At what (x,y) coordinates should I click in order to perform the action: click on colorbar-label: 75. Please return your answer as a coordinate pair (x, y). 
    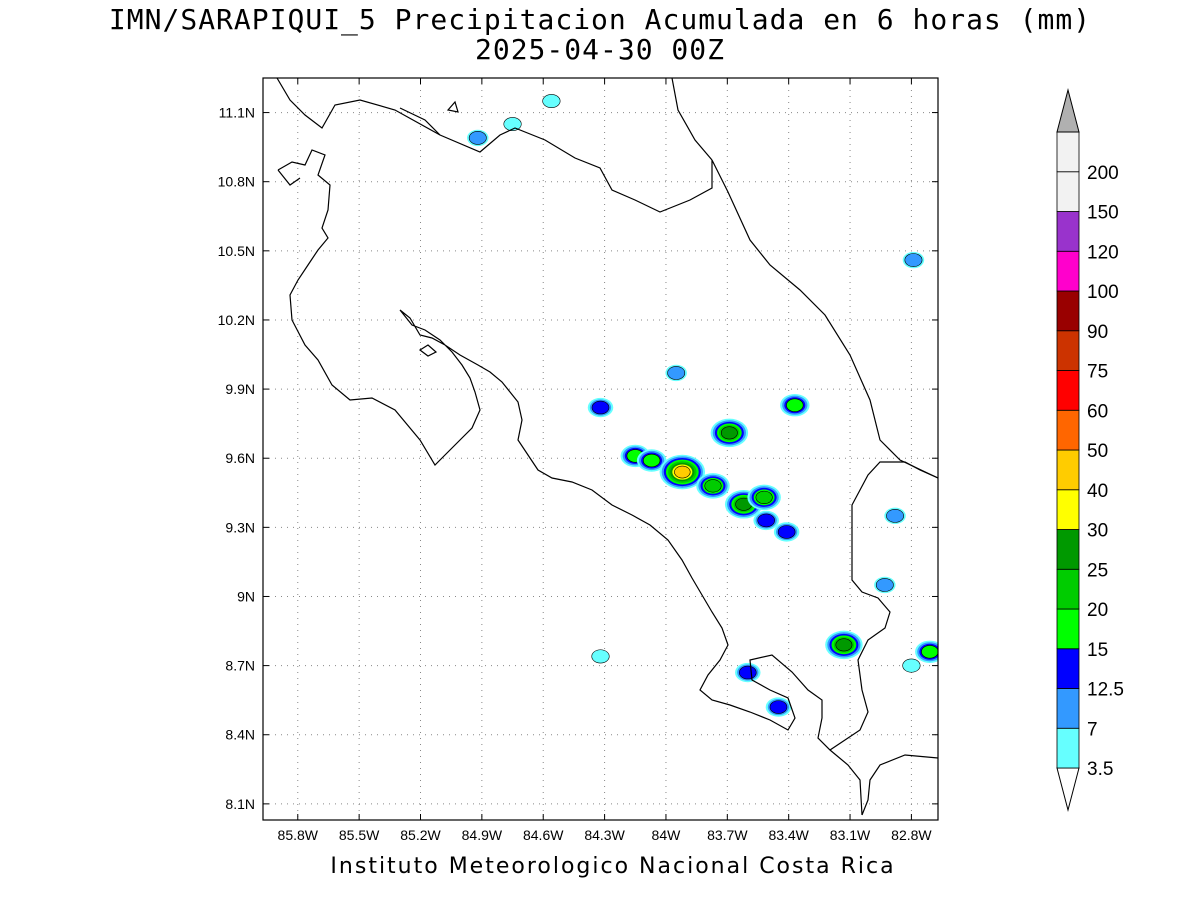
    Looking at the image, I should click on (1097, 372).